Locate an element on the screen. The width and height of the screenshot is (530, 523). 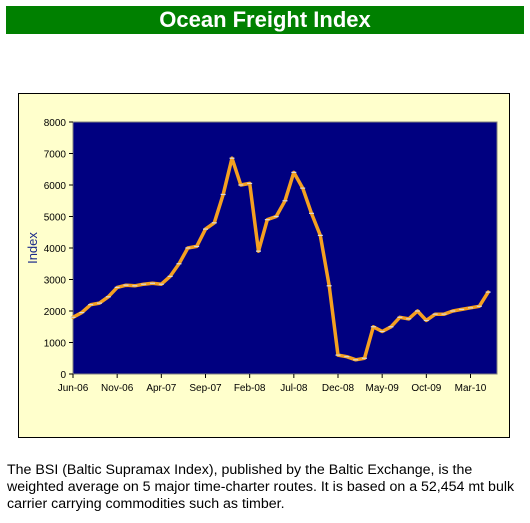
x-tick-label: Mar-10 is located at coordinates (471, 388).